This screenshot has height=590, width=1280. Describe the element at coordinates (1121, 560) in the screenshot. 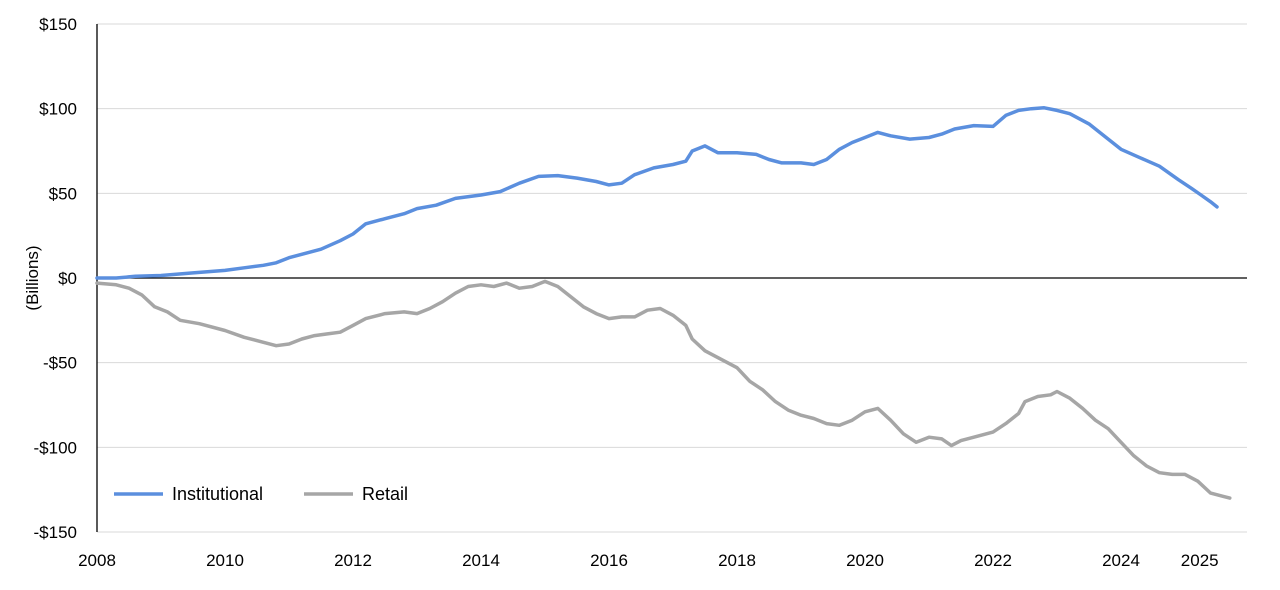

I see `x-tick-label: 2024` at that location.